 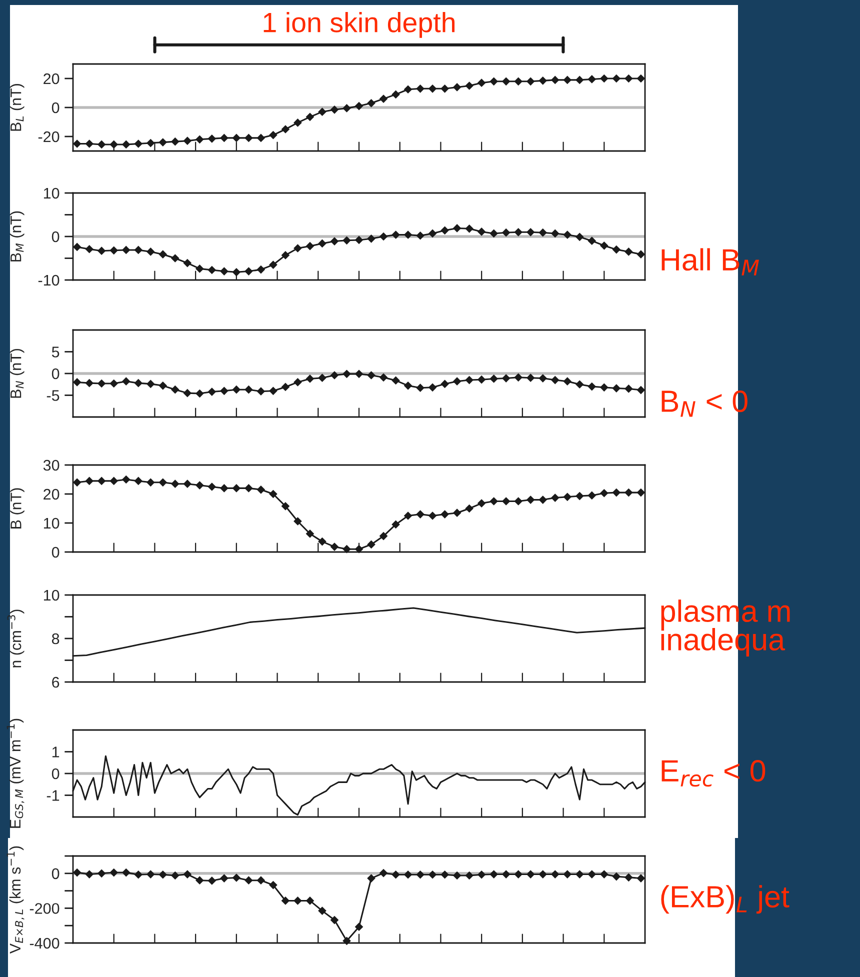 I want to click on text: (ExB)$_{L}$ jet, so click(x=725, y=899).